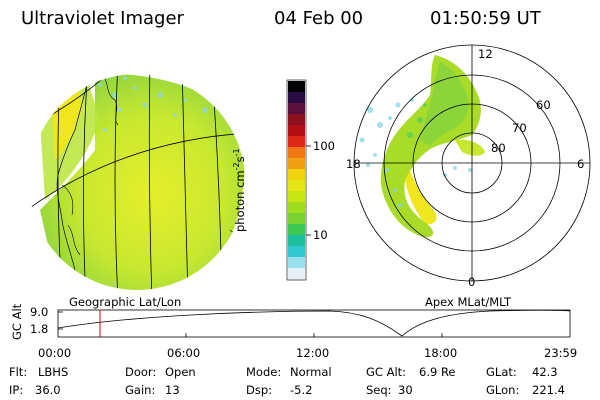 Image resolution: width=600 pixels, height=400 pixels. What do you see at coordinates (172, 390) in the screenshot?
I see `gain-value: 13` at bounding box center [172, 390].